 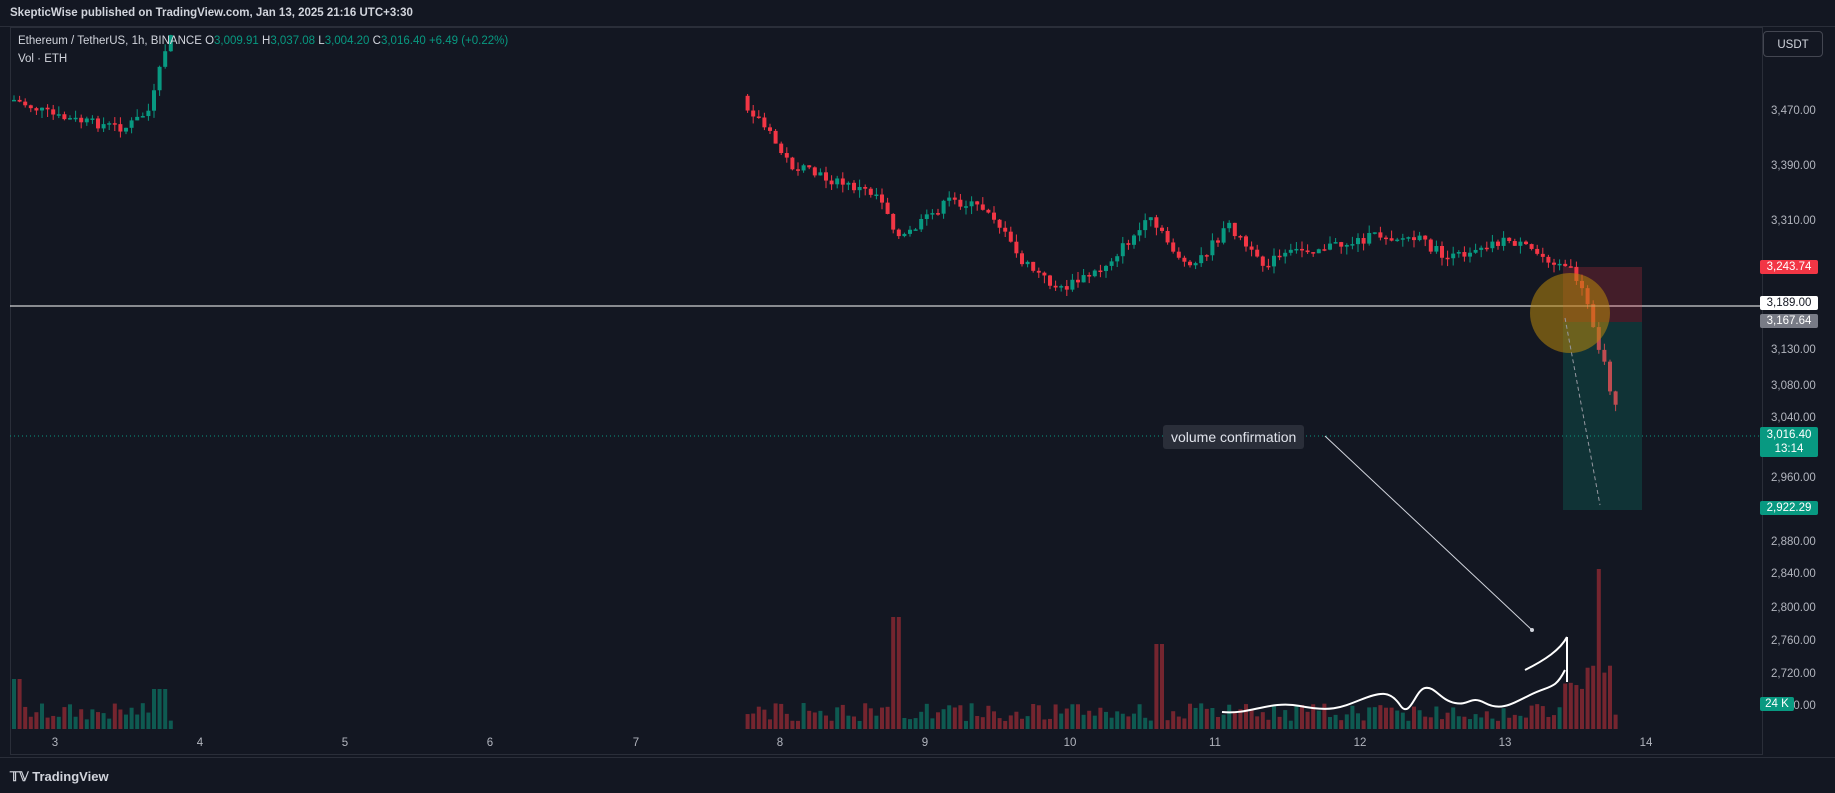 I want to click on tradingview-logo: 𝕋𝕍 TradingView, so click(x=59, y=777).